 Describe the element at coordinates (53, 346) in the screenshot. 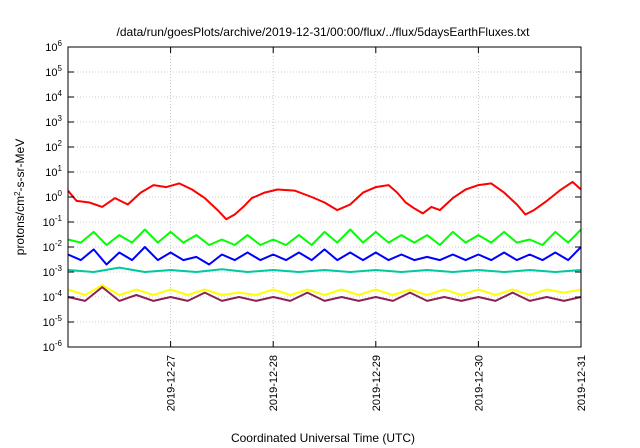

I see `y-tick-label: 10⁻⁶` at that location.